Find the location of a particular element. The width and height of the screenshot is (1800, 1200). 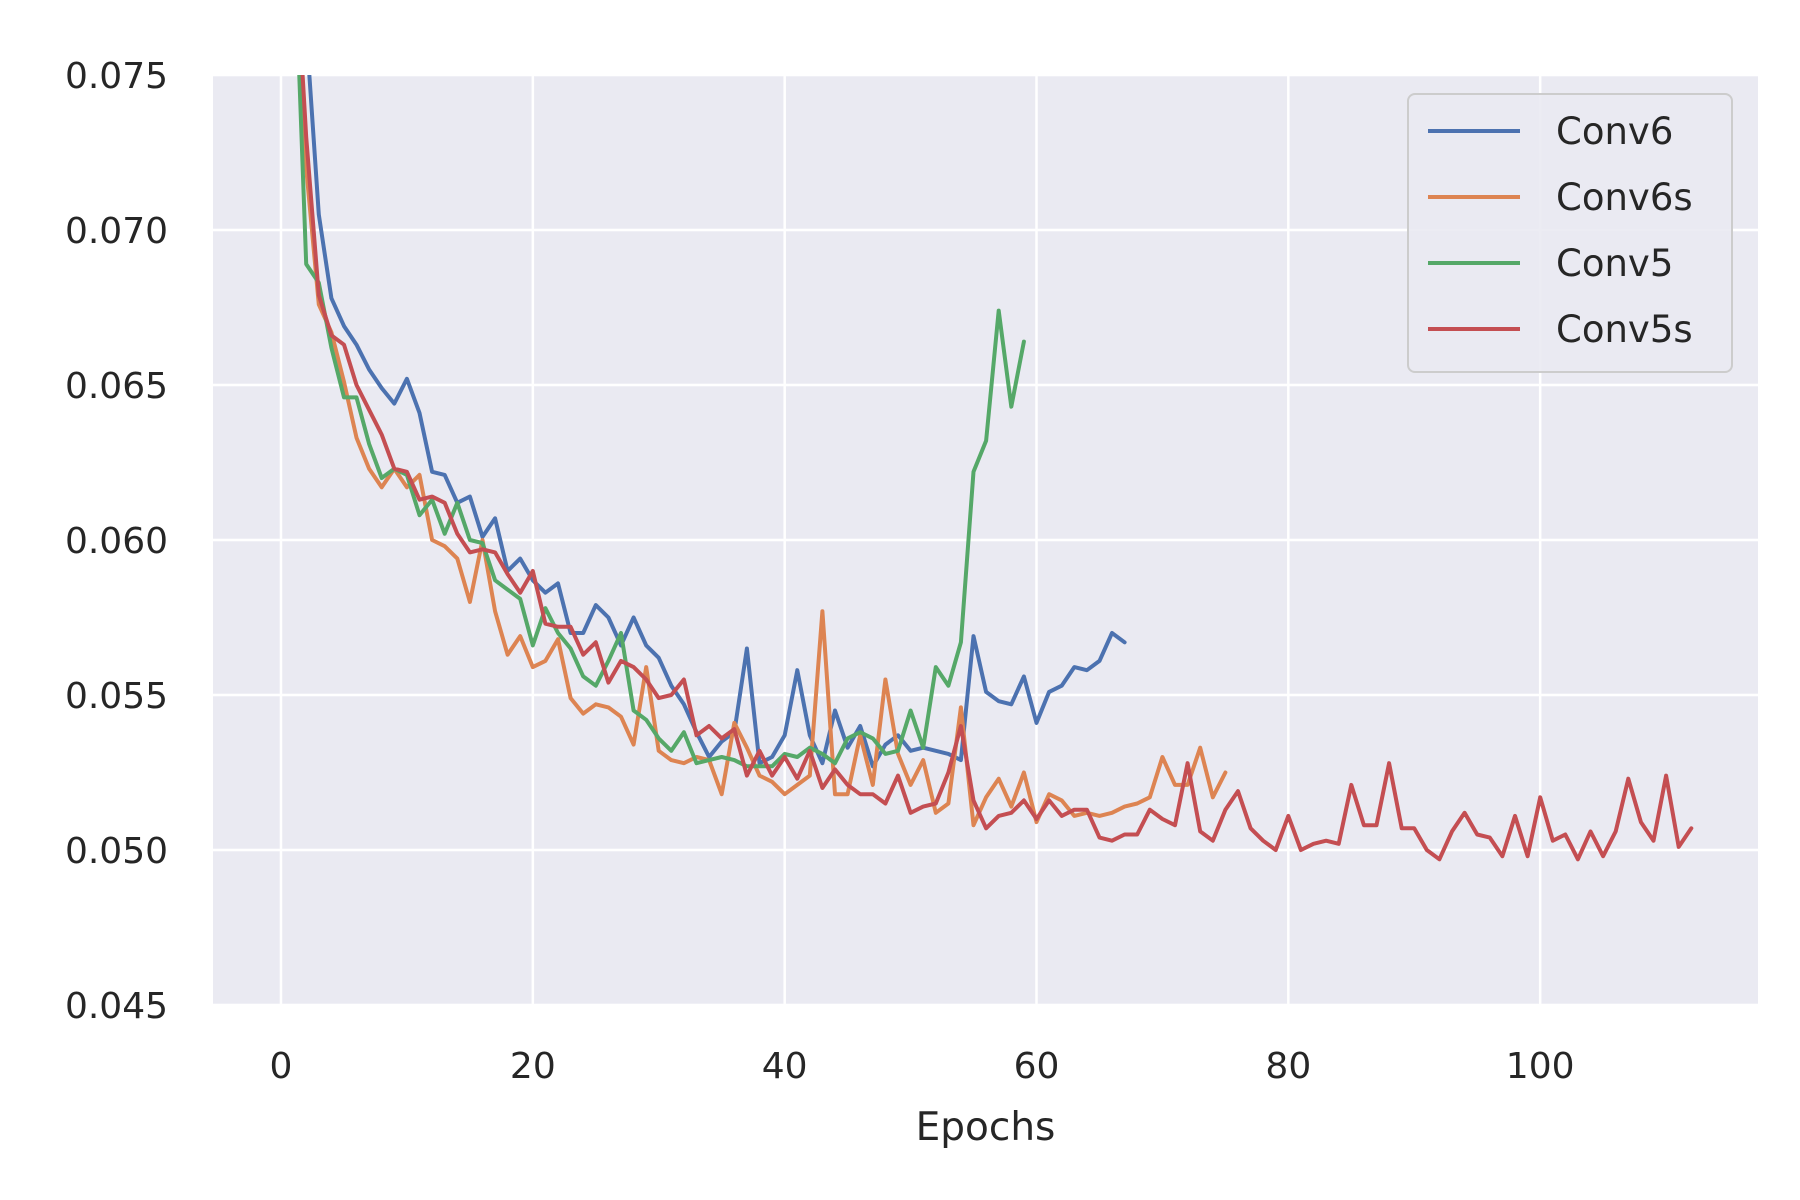

y-tick-label-2: 0.055 is located at coordinates (116, 696).